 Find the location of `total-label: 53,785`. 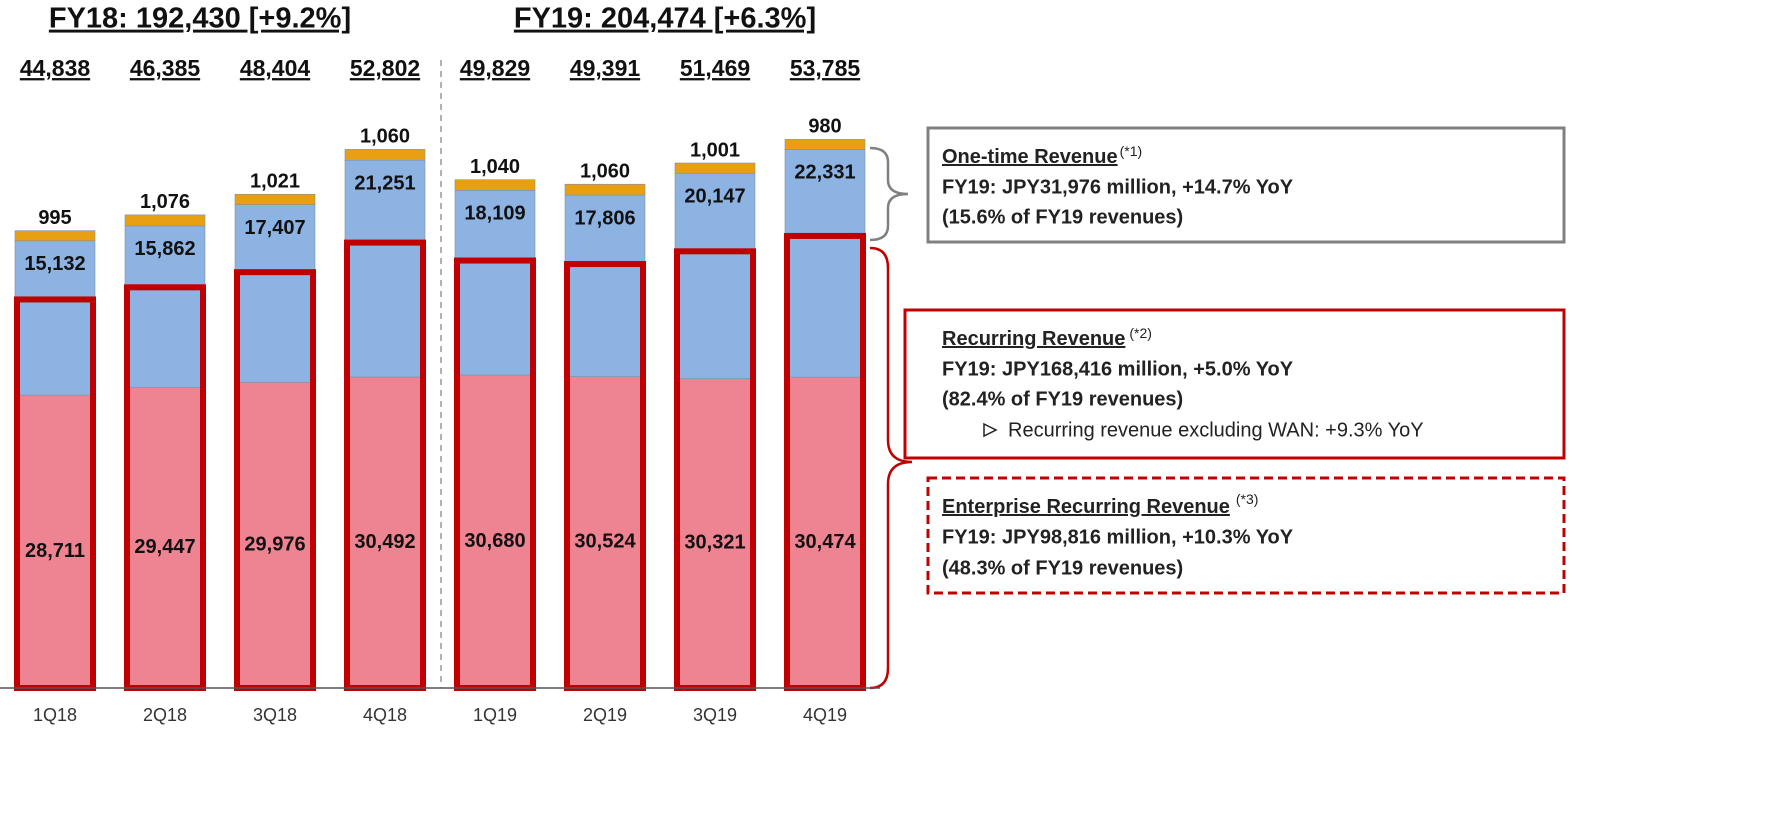

total-label: 53,785 is located at coordinates (825, 68).